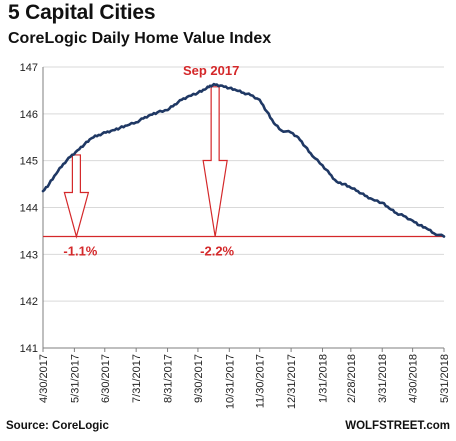 This screenshot has width=456, height=441. I want to click on y-tick-label: 143, so click(29, 255).